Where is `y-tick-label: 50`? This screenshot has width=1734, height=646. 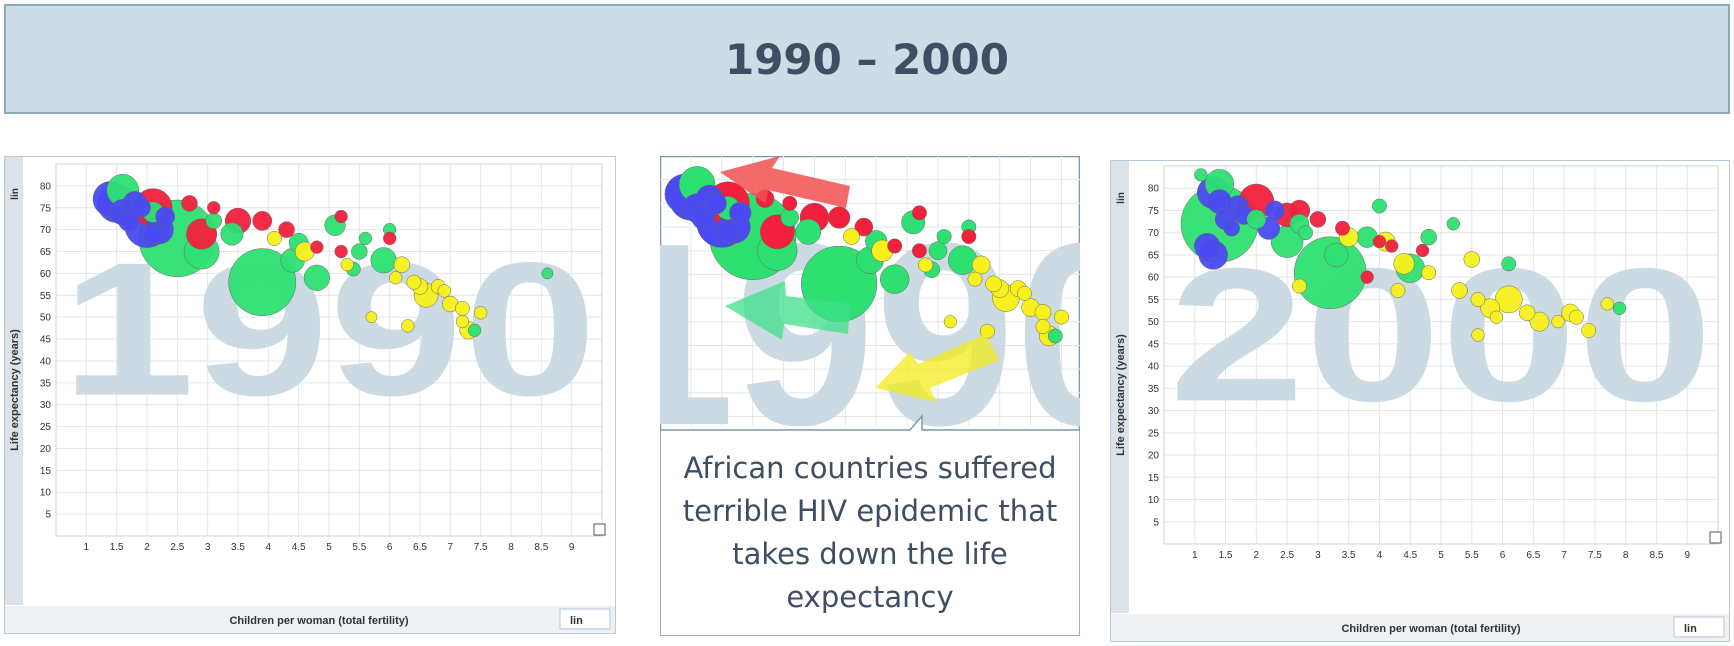
y-tick-label: 50 is located at coordinates (46, 318).